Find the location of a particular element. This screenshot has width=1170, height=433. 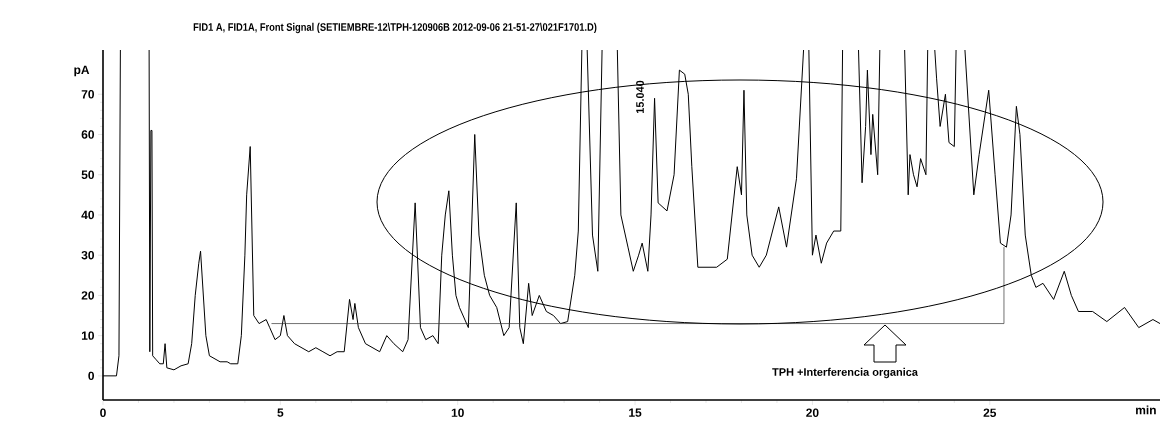

x-tick-label: 5 is located at coordinates (280, 412).